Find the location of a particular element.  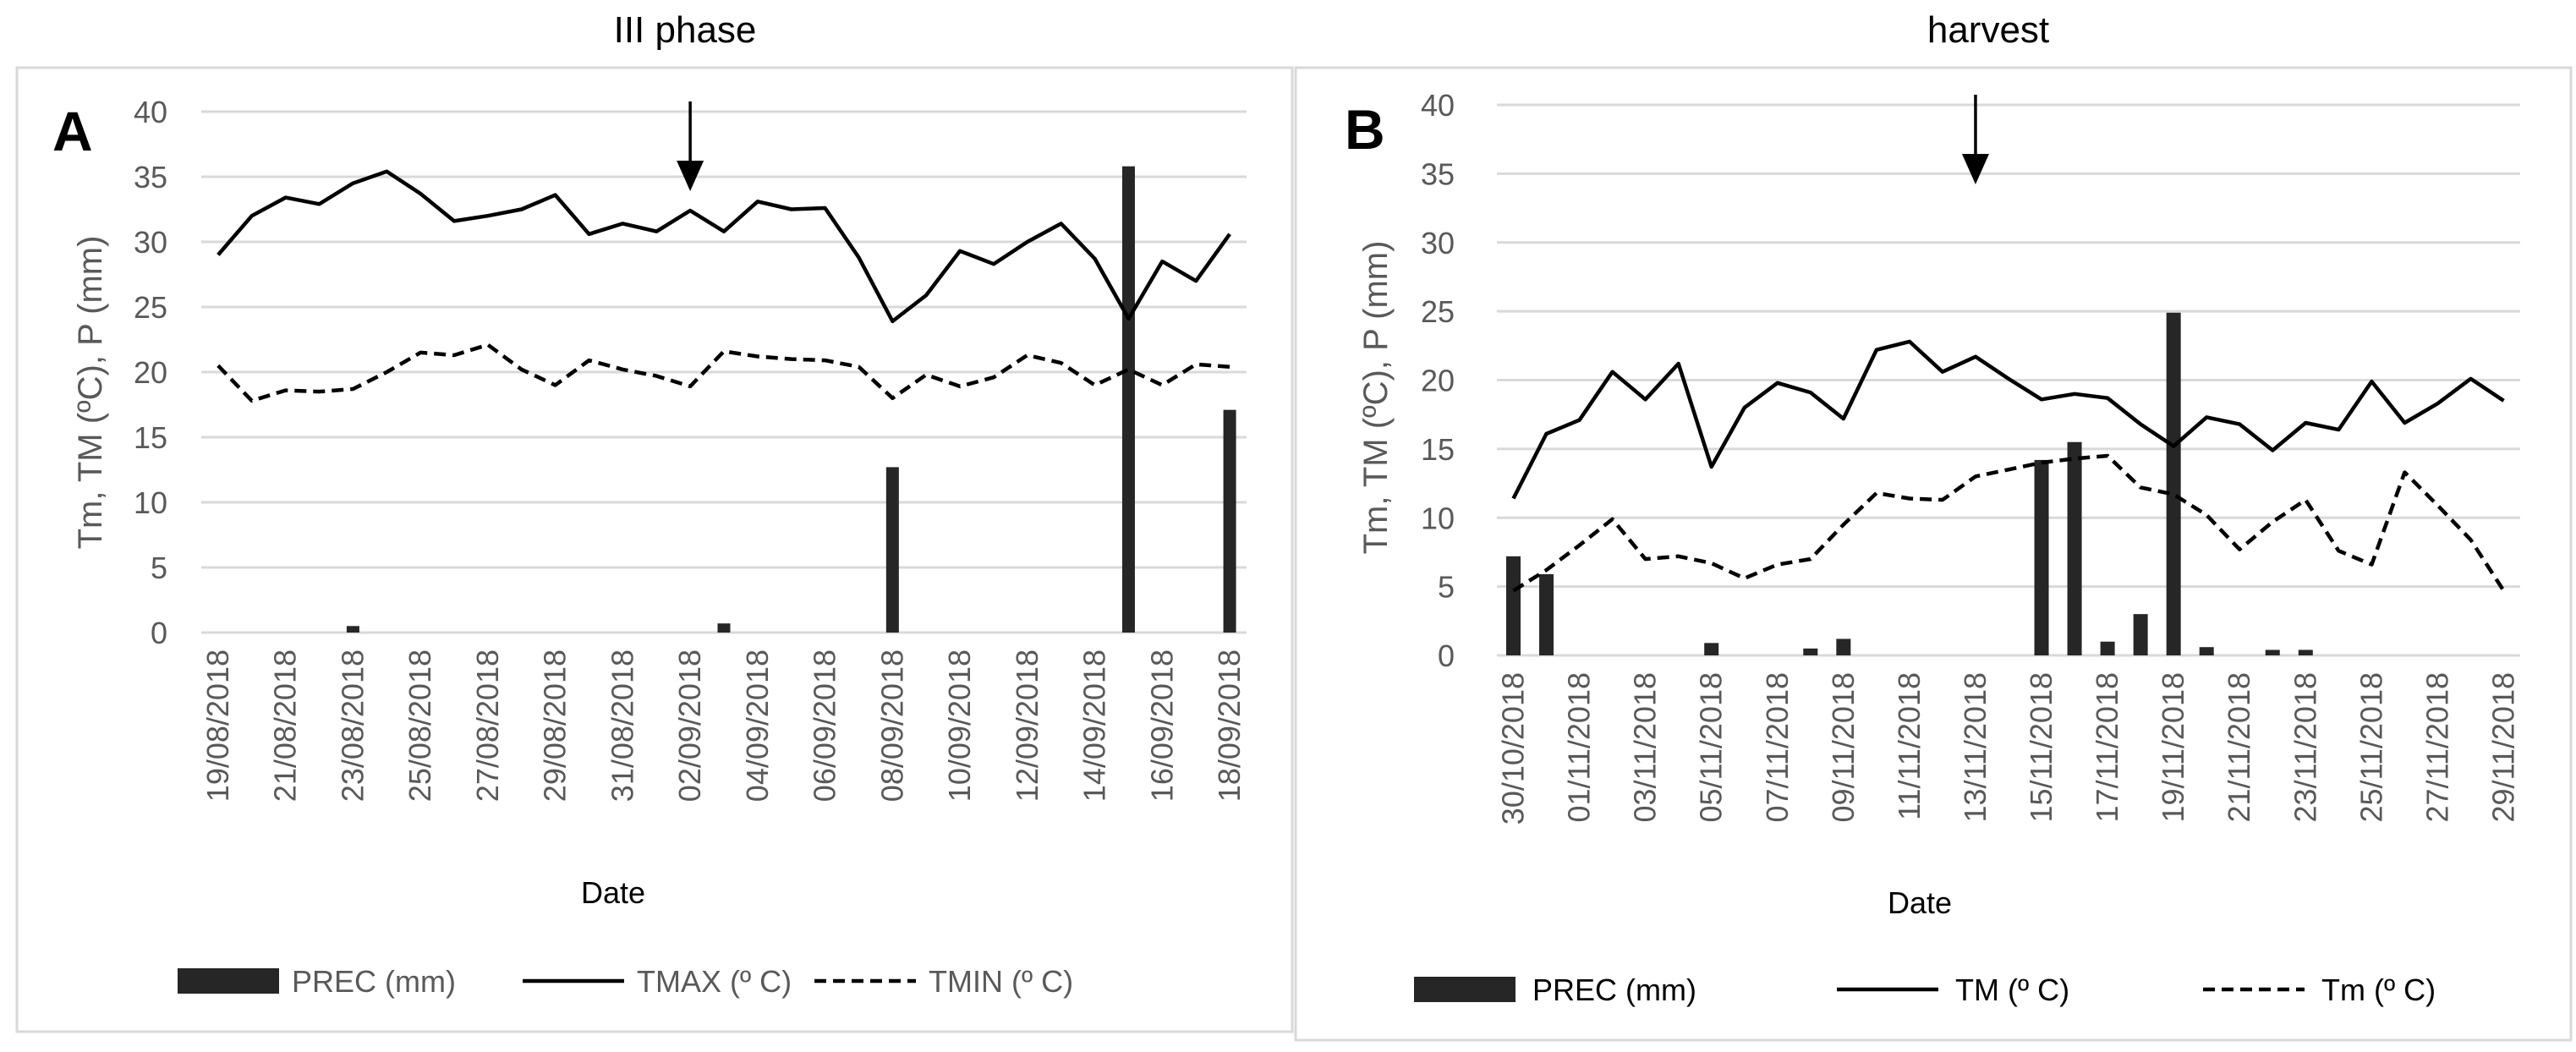

x-tick-label: 16/09/2018 is located at coordinates (1161, 725).